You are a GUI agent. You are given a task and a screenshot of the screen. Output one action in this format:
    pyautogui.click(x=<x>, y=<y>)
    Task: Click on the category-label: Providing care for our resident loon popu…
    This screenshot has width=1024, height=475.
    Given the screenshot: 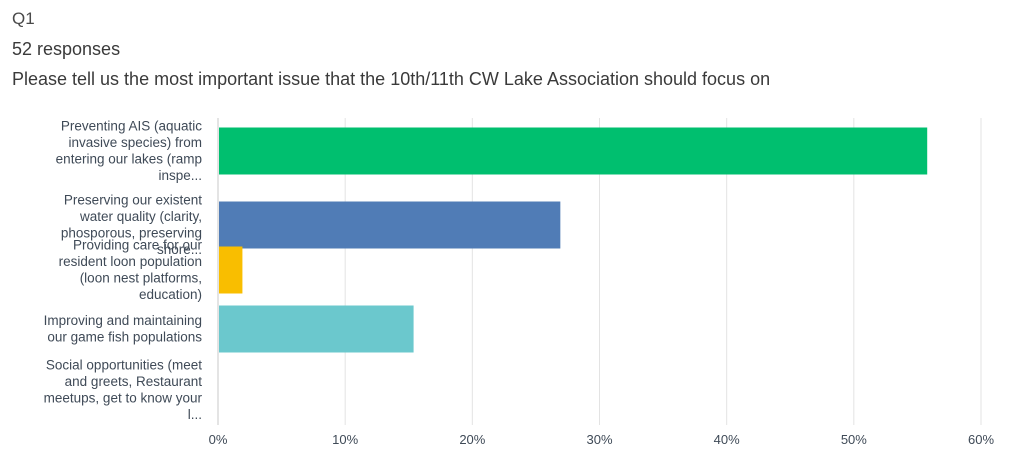 What is the action you would take?
    pyautogui.click(x=131, y=269)
    